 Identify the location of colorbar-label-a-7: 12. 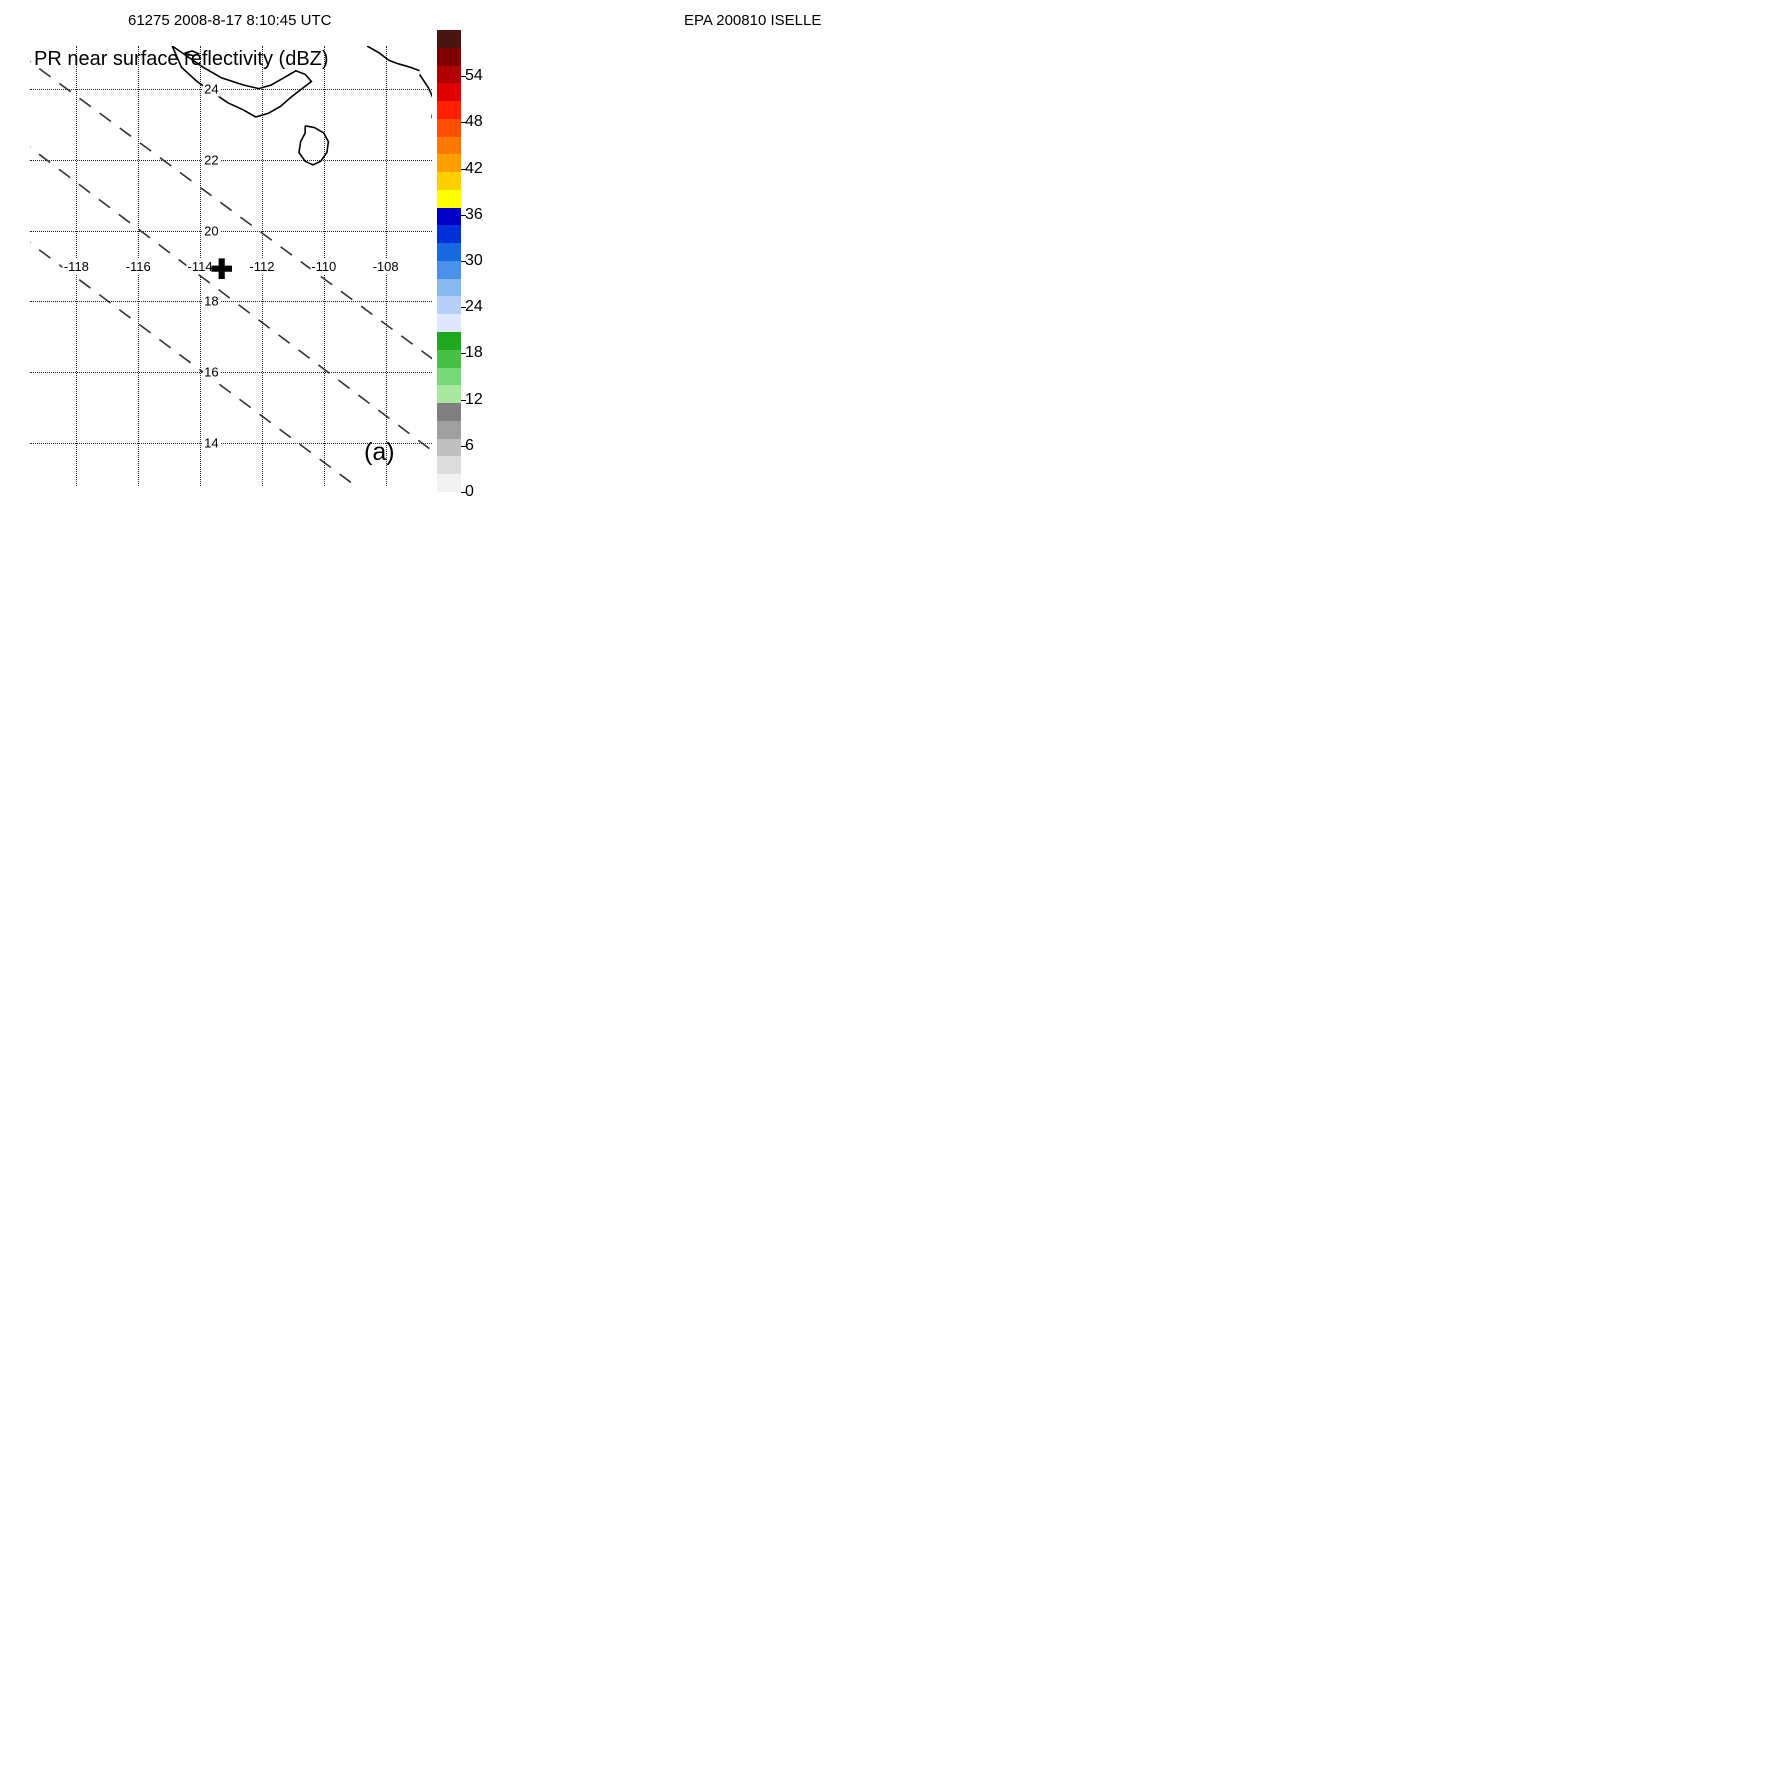
(474, 399).